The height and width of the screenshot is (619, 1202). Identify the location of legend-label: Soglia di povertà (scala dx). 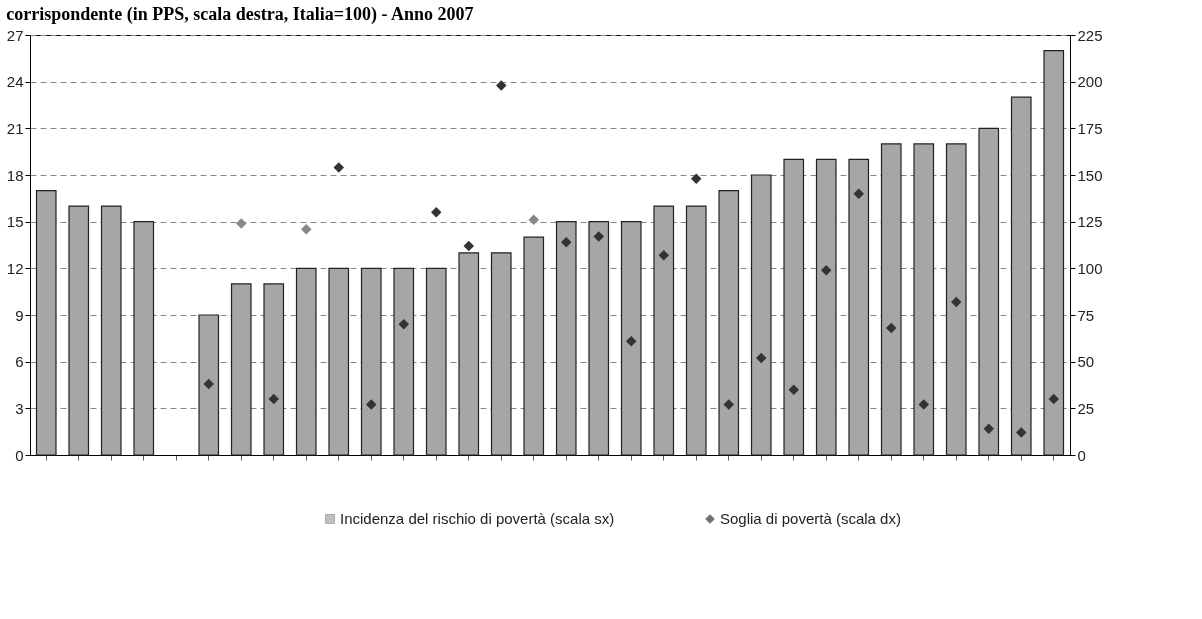
(810, 518).